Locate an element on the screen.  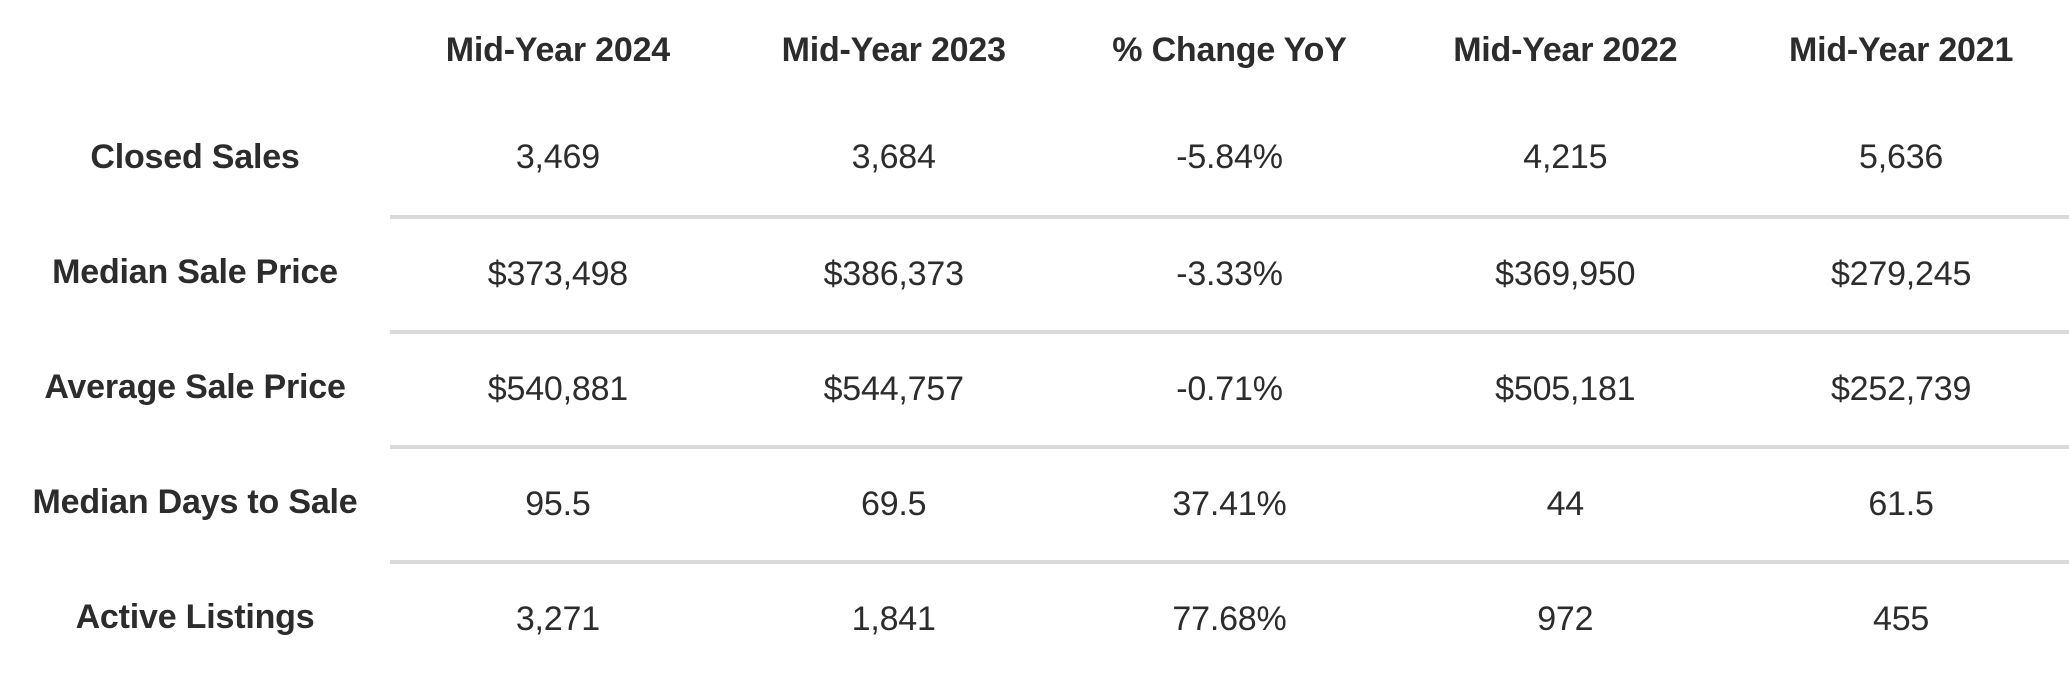
cell-value: 77.68% is located at coordinates (1229, 617).